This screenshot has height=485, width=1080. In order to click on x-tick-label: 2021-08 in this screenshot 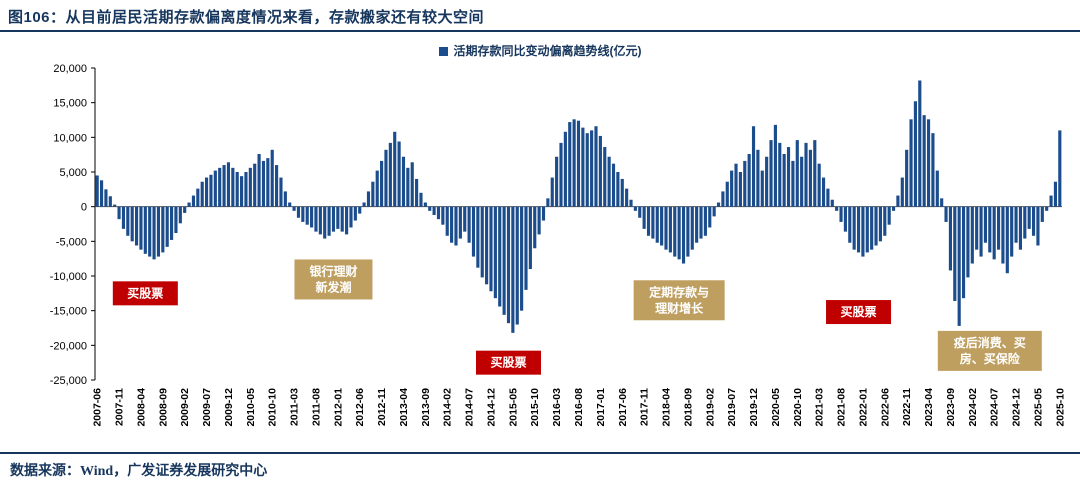, I will do `click(842, 407)`.